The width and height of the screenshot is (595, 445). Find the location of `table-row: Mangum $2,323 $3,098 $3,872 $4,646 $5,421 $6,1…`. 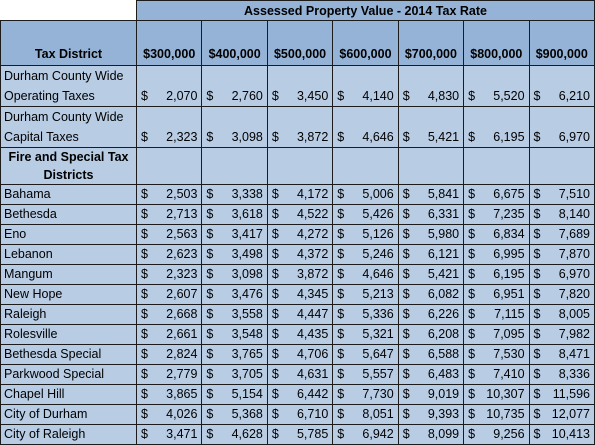

table-row: Mangum $2,323 $3,098 $3,872 $4,646 $5,421 $6,1… is located at coordinates (297, 274).